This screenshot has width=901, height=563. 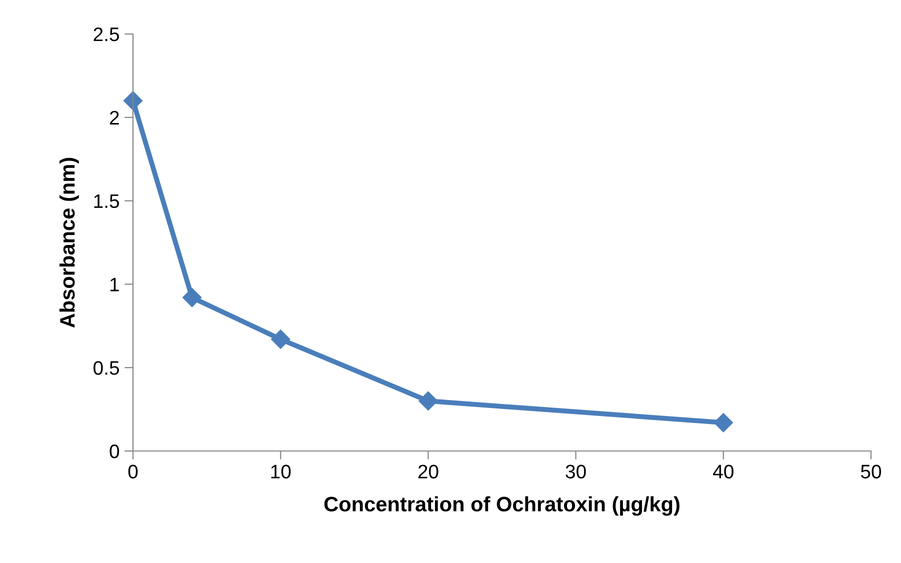 I want to click on x-axis-title: Concentration of Ochratoxin (µg/kg), so click(x=502, y=506).